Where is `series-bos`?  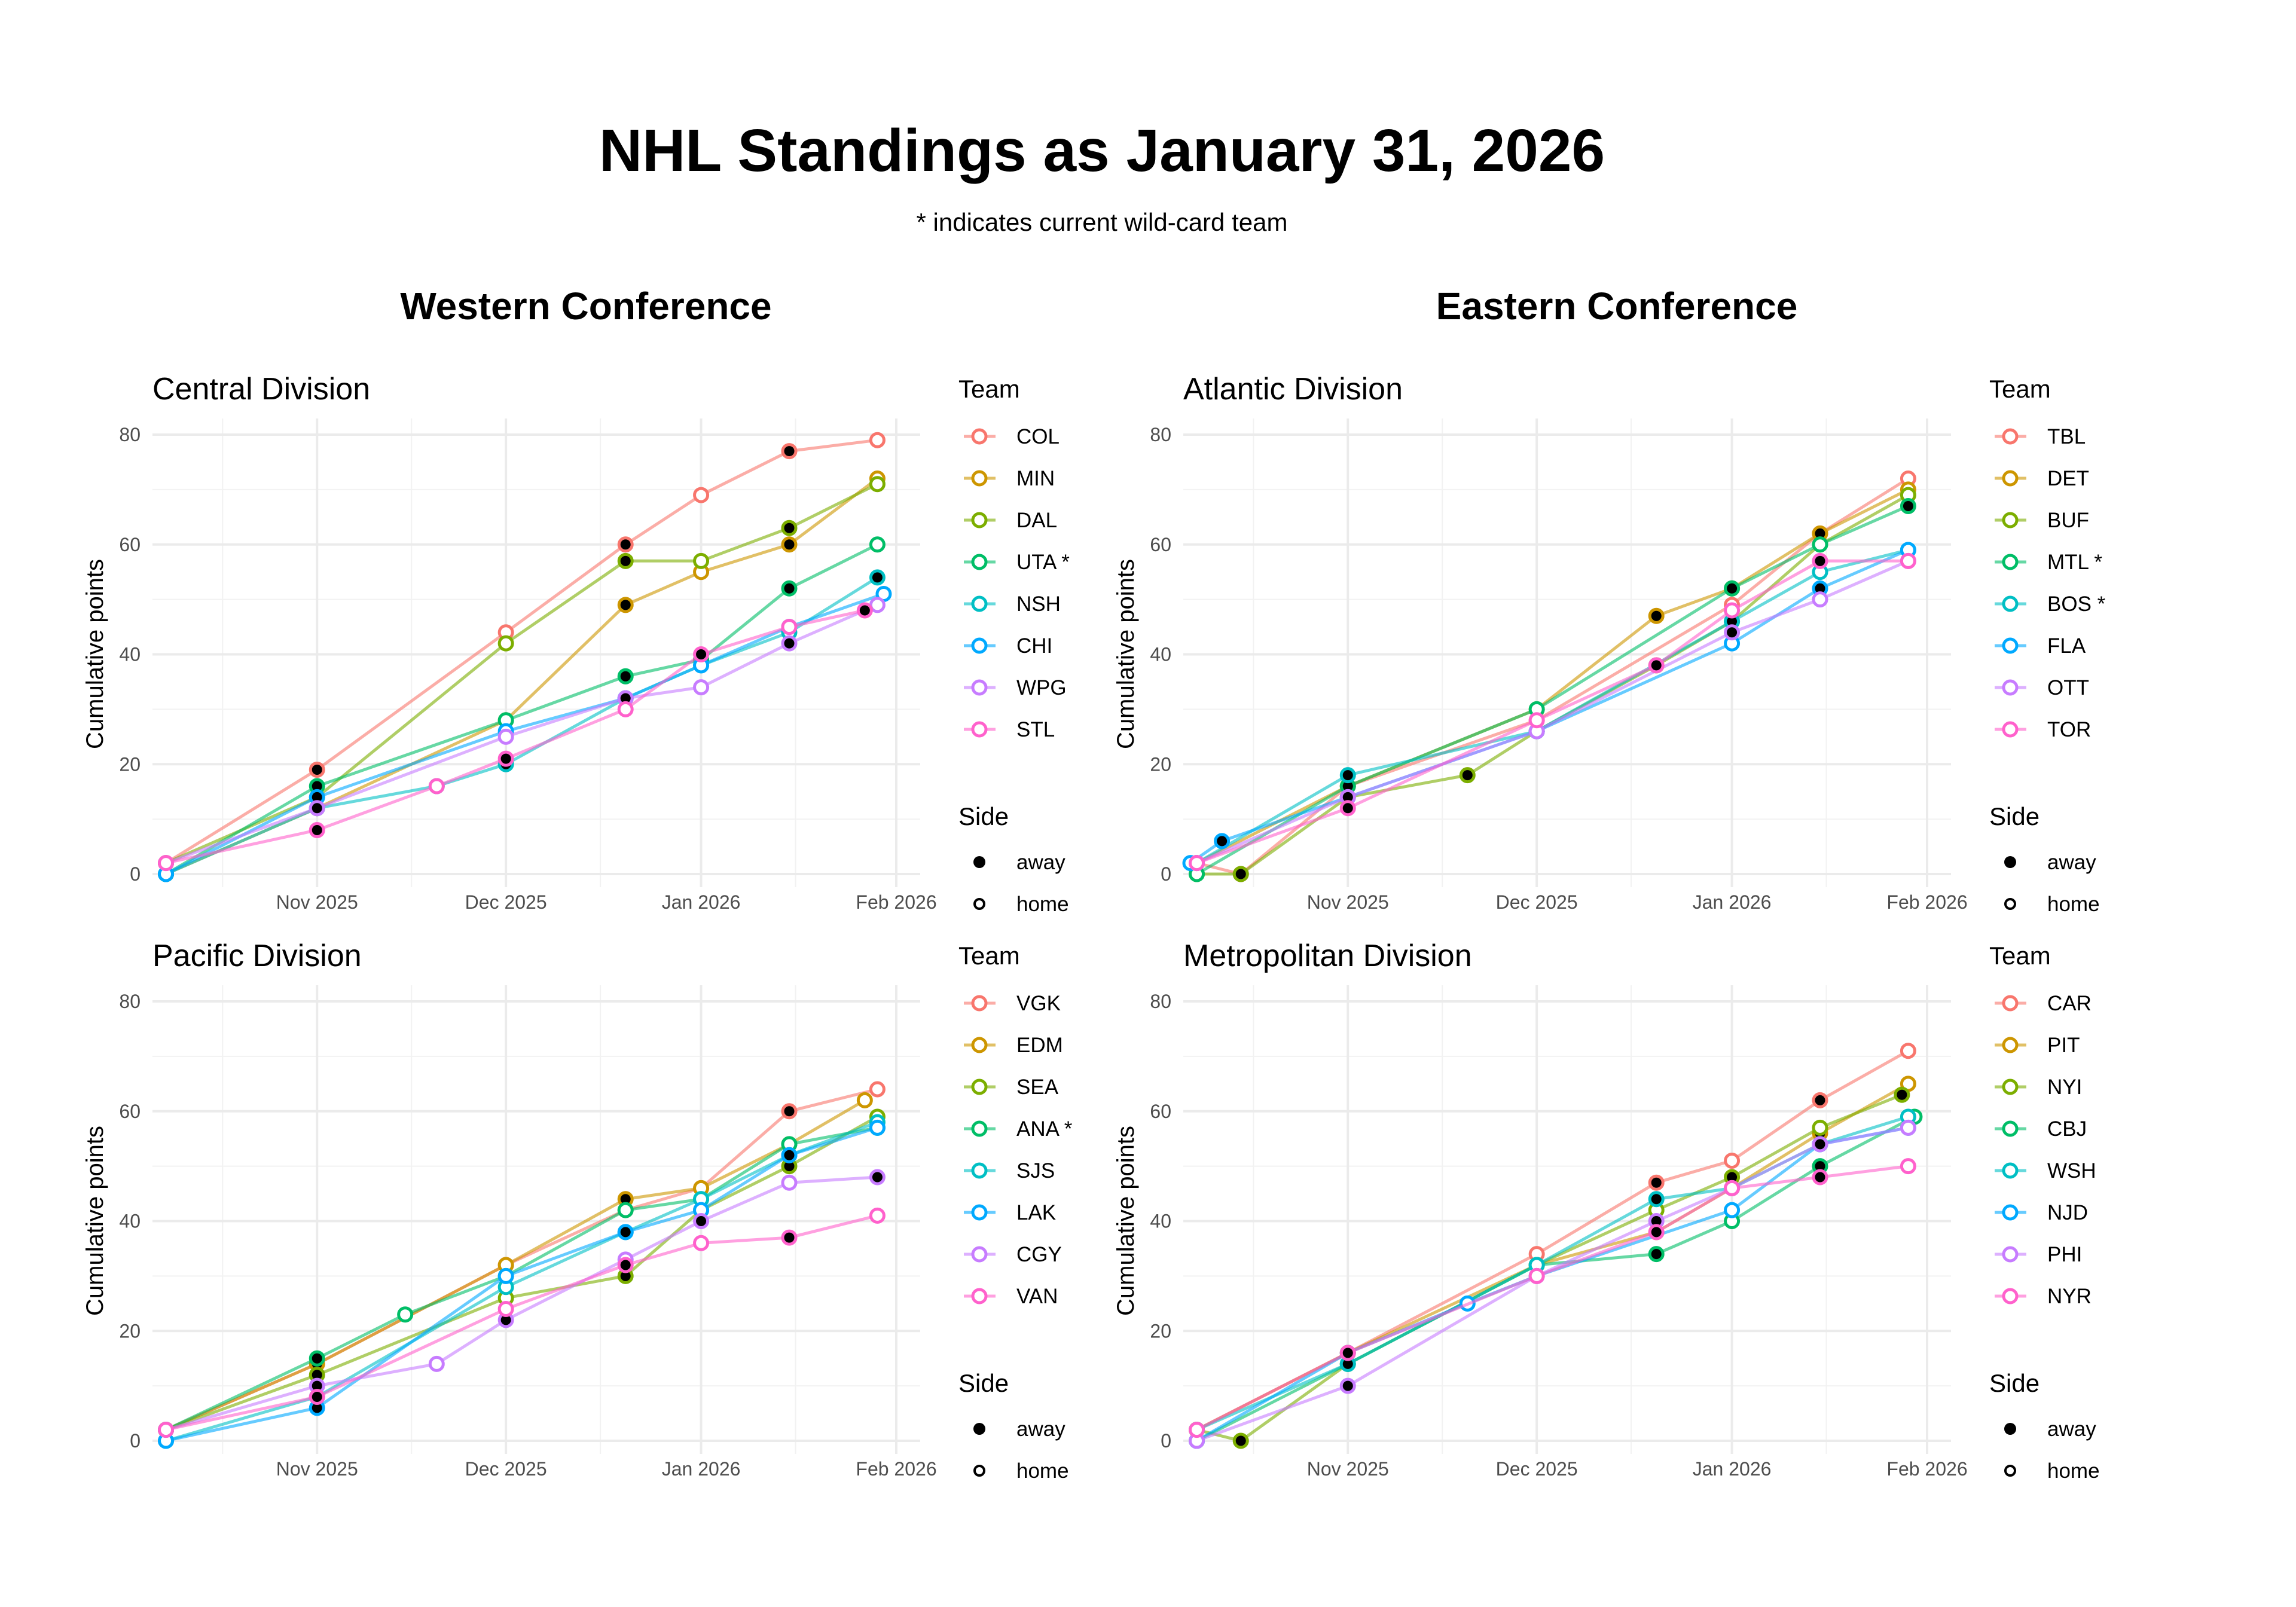
series-bos is located at coordinates (1552, 707).